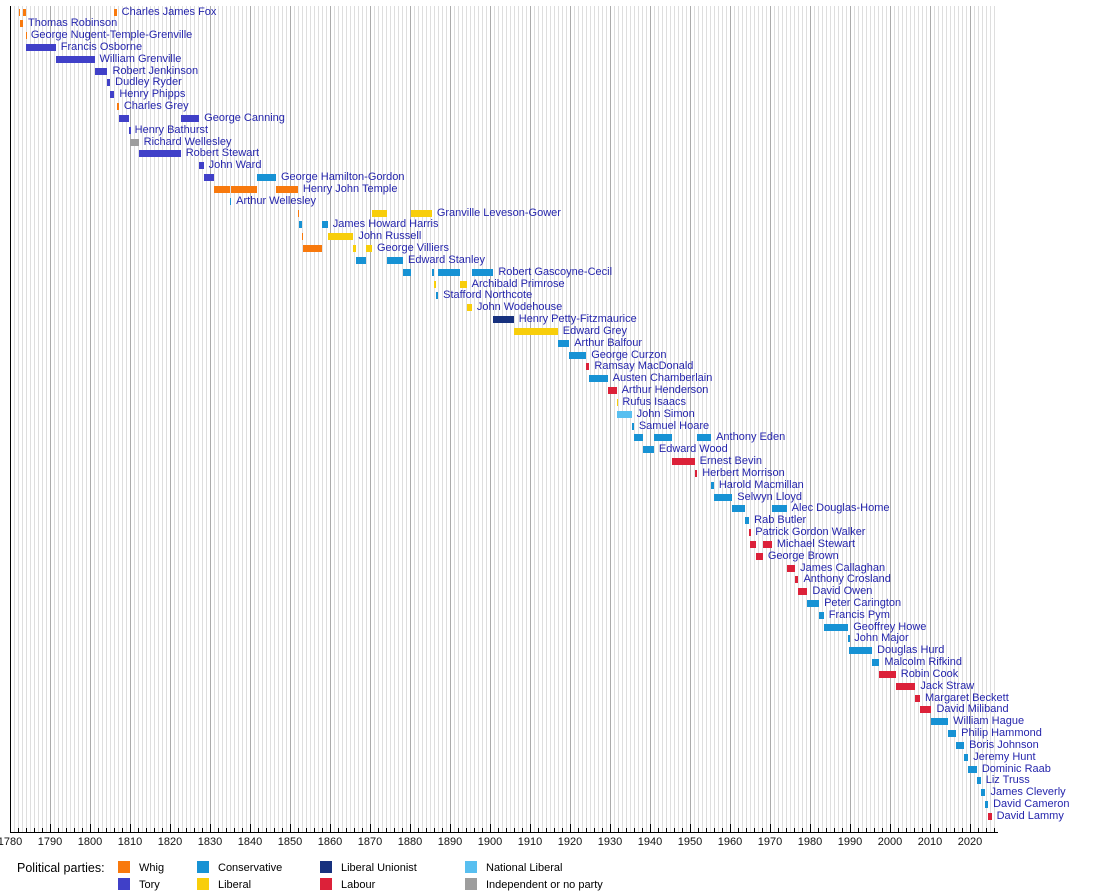 The image size is (1100, 896). Describe the element at coordinates (1028, 792) in the screenshot. I see `person-label: James Cleverly` at that location.